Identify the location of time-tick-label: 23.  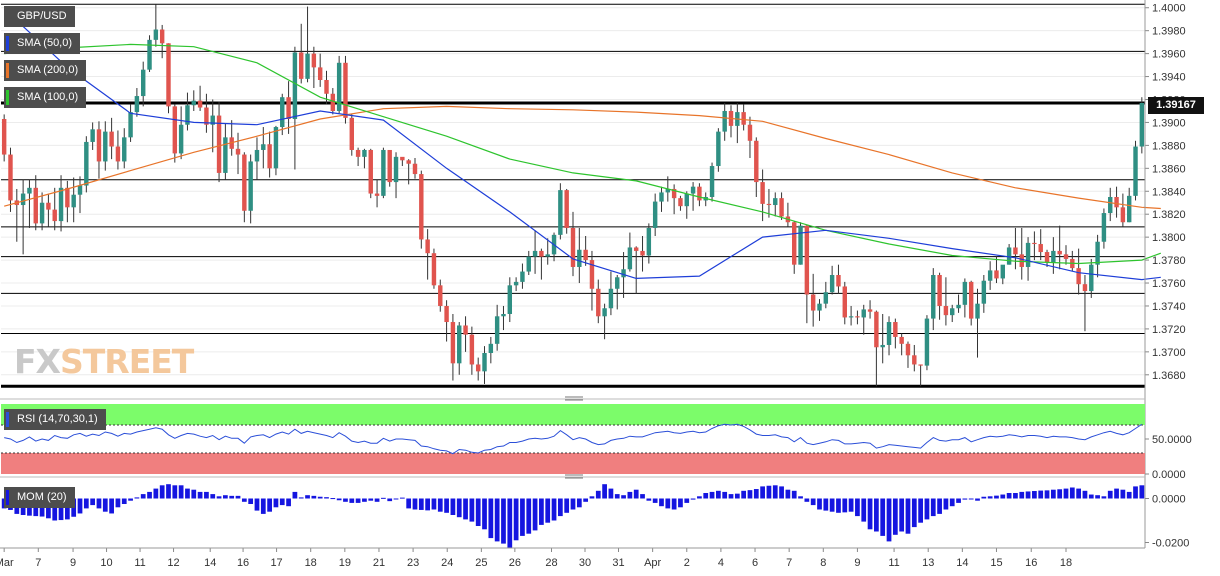
(413, 563).